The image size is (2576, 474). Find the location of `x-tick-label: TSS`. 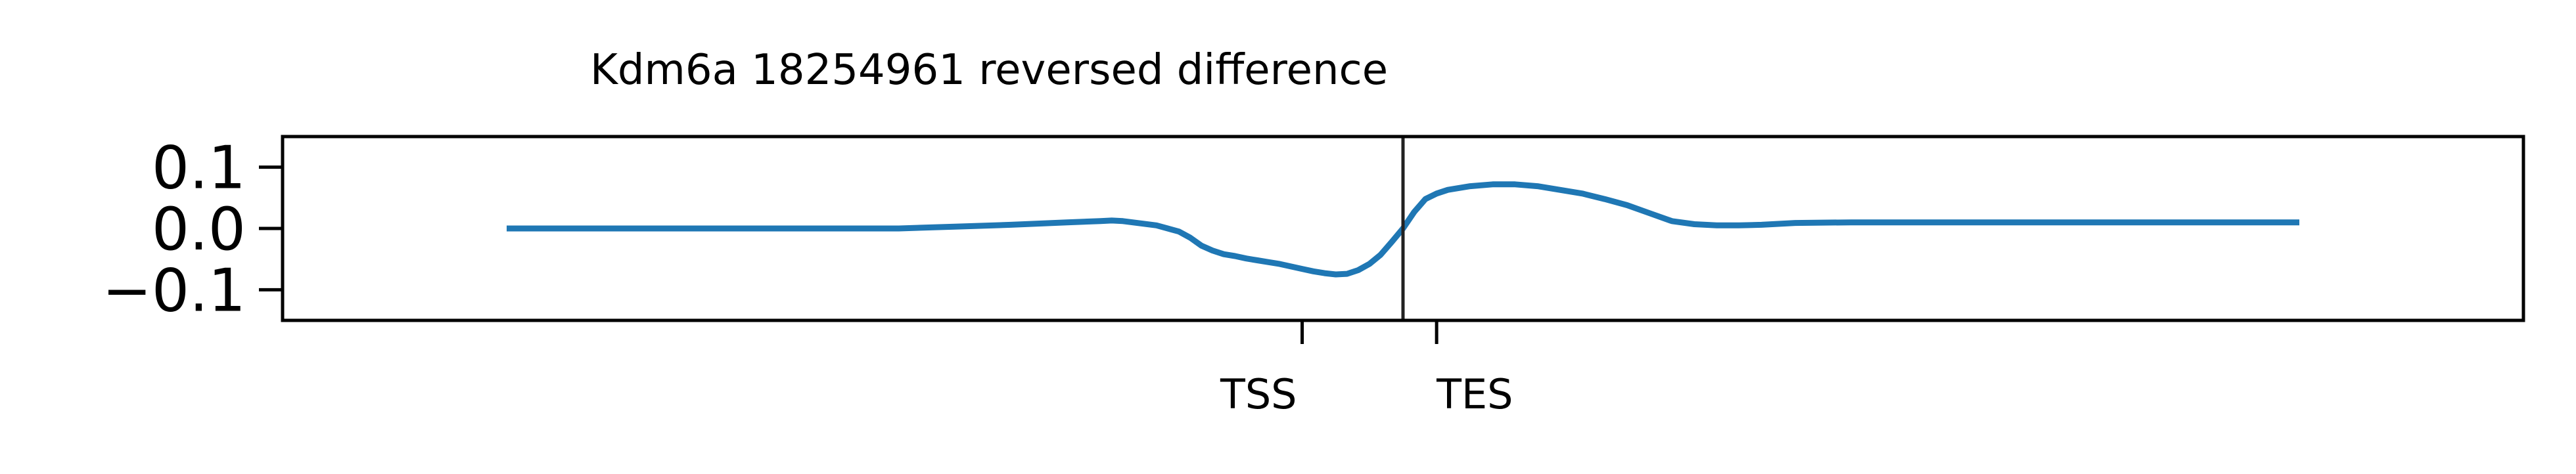

x-tick-label: TSS is located at coordinates (1258, 394).